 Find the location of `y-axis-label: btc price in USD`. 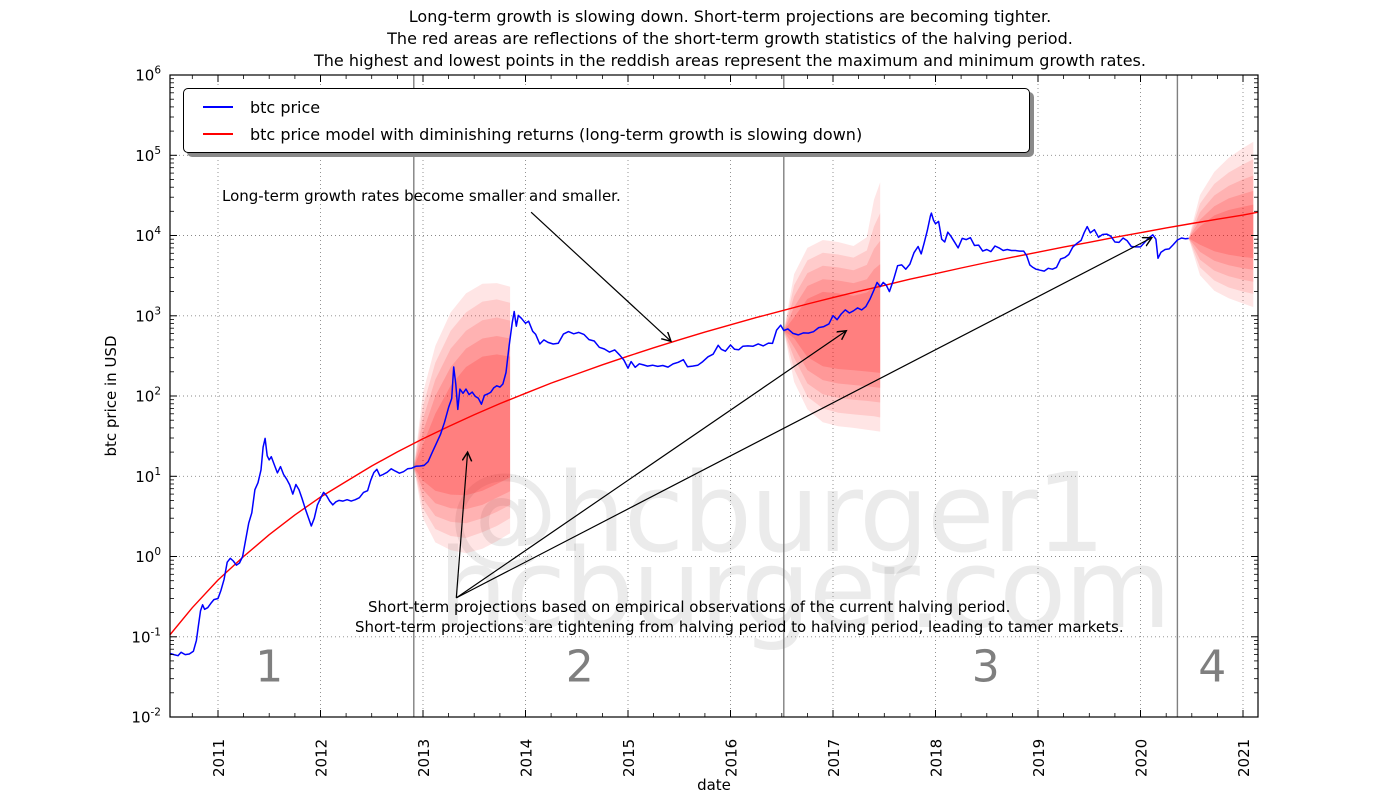

y-axis-label: btc price in USD is located at coordinates (111, 395).